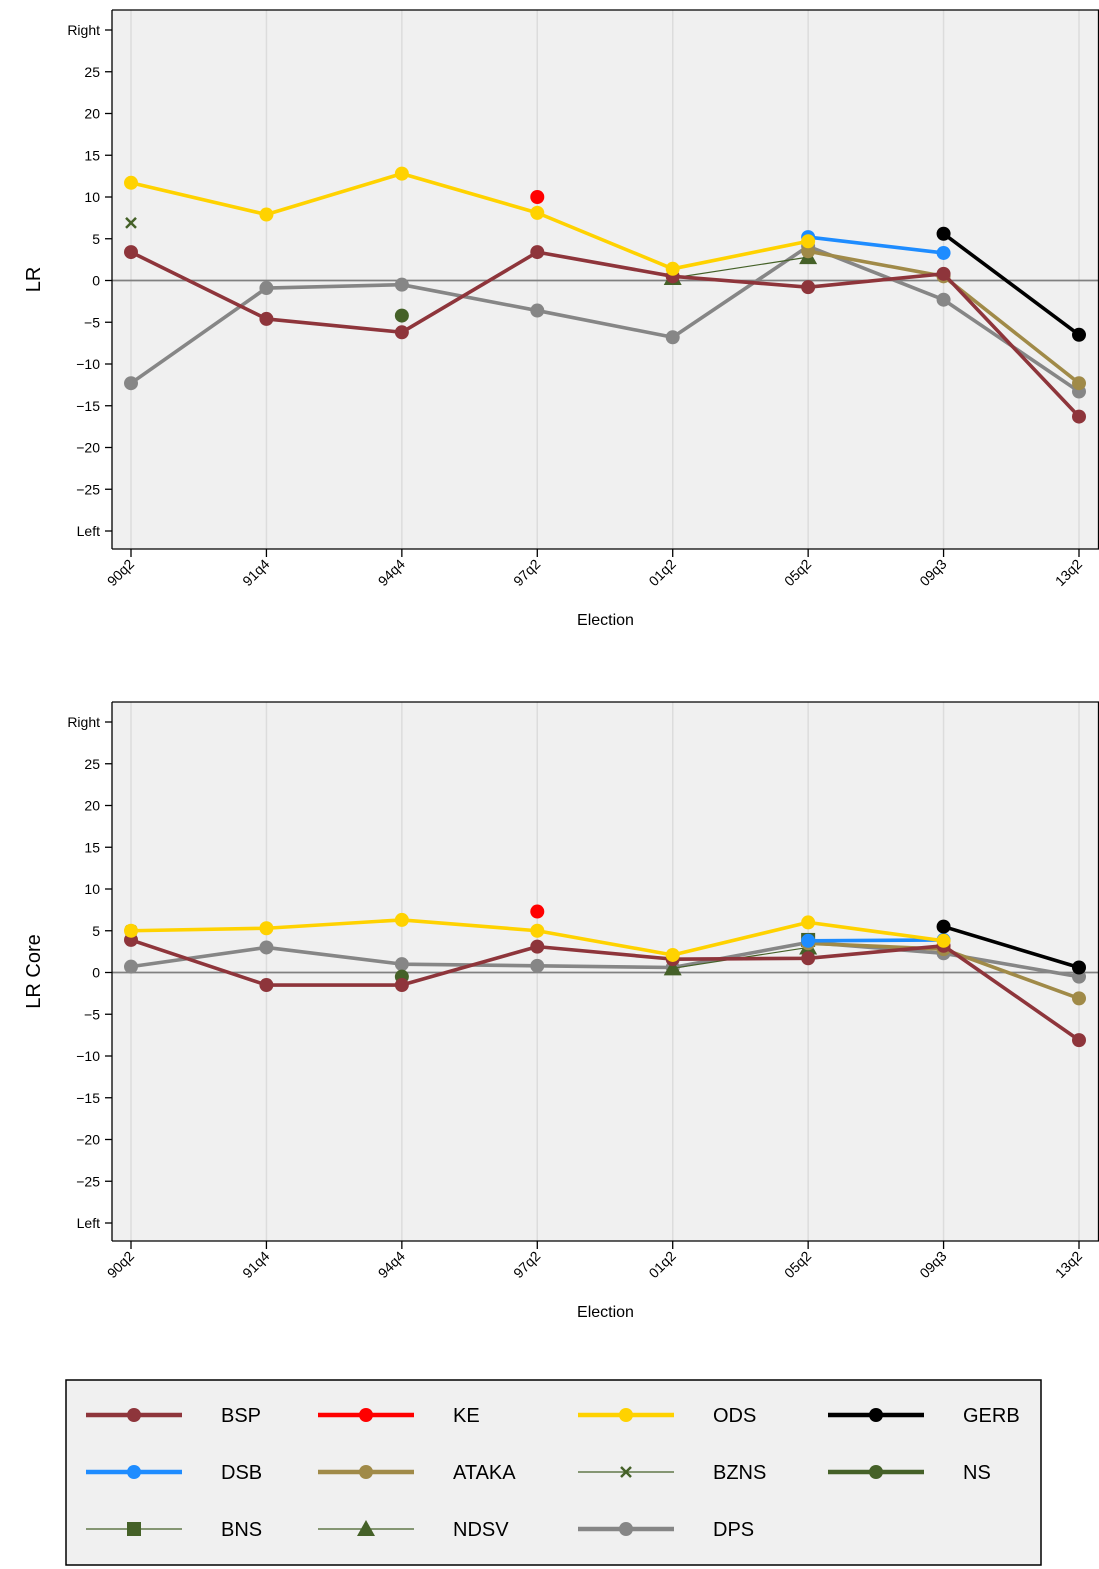 The width and height of the screenshot is (1099, 1569). What do you see at coordinates (92, 889) in the screenshot?
I see `y-tick-label-10: 10` at bounding box center [92, 889].